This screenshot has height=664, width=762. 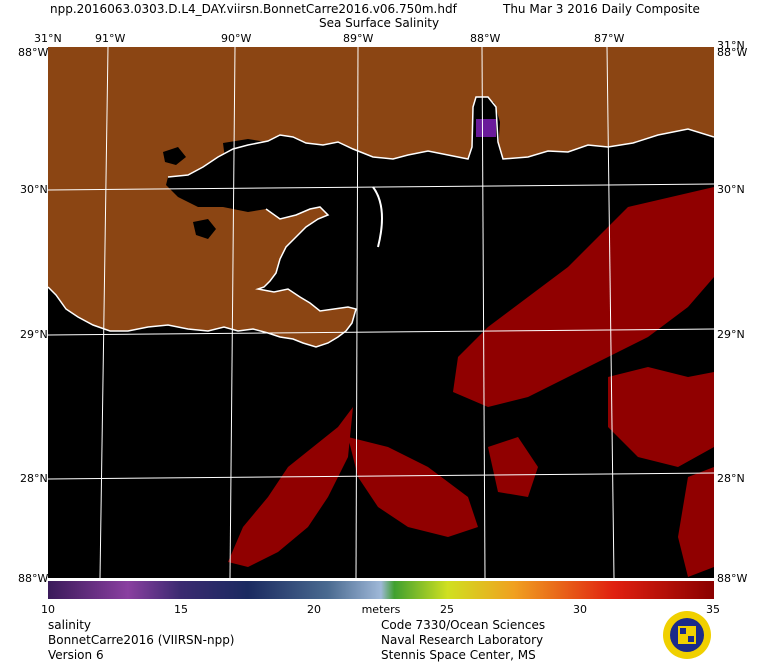 What do you see at coordinates (687, 635) in the screenshot?
I see `nrl-logo-icon` at bounding box center [687, 635].